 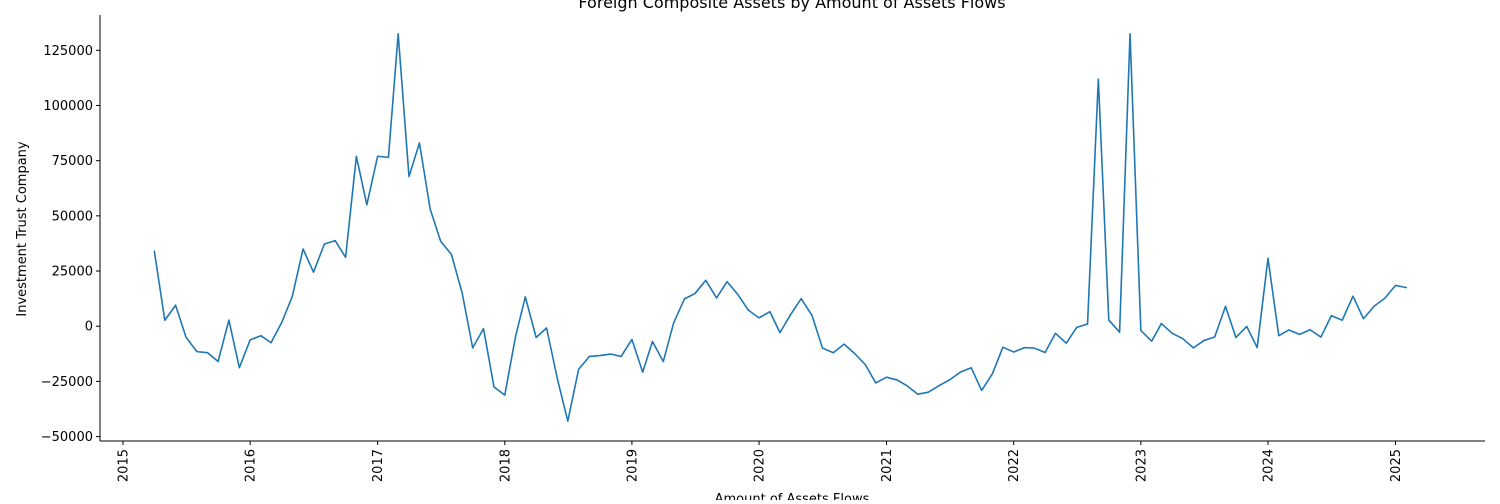 What do you see at coordinates (68, 106) in the screenshot?
I see `y-tick-label: 100000` at bounding box center [68, 106].